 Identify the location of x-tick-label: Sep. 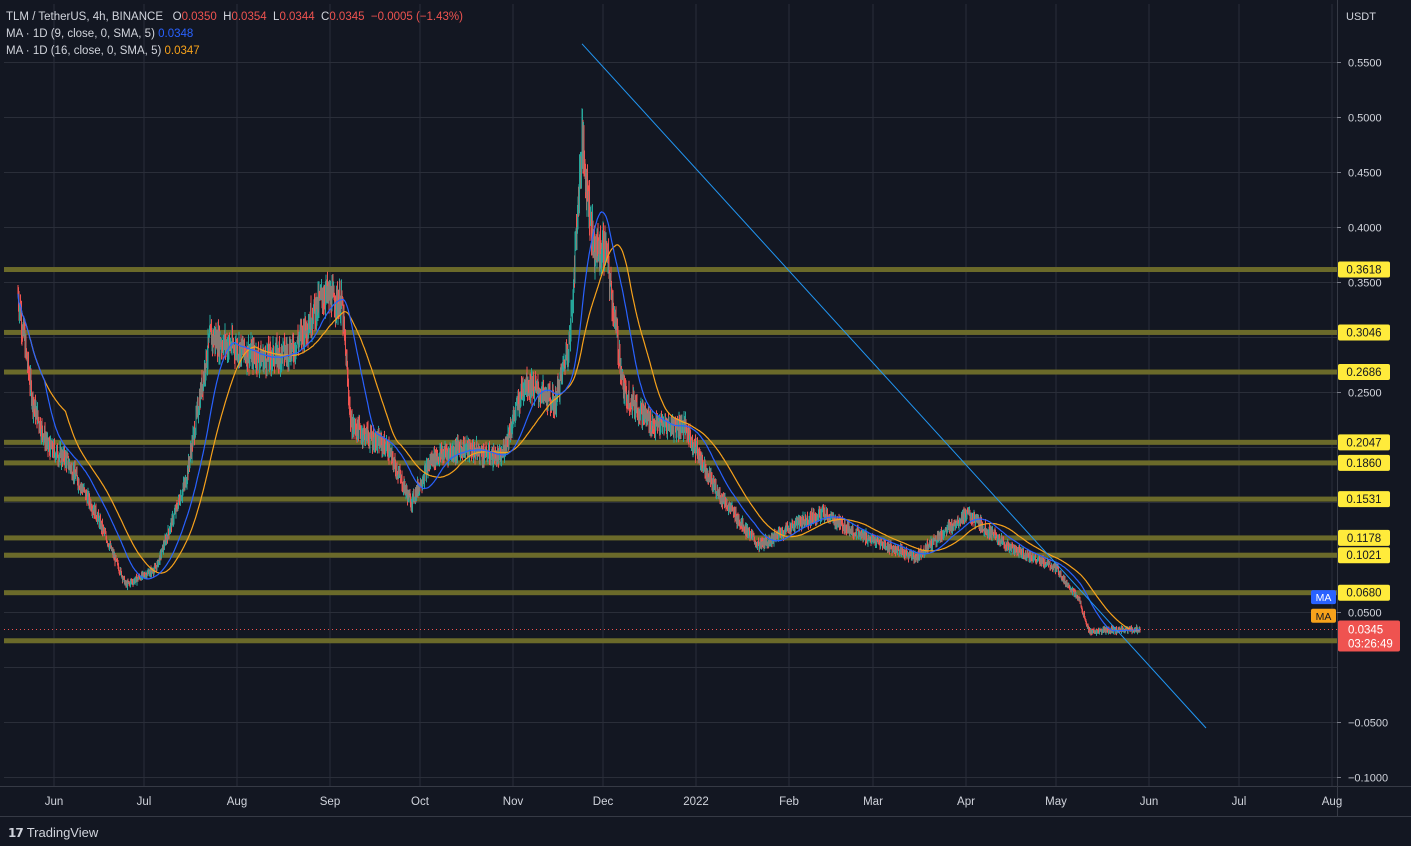
(330, 802).